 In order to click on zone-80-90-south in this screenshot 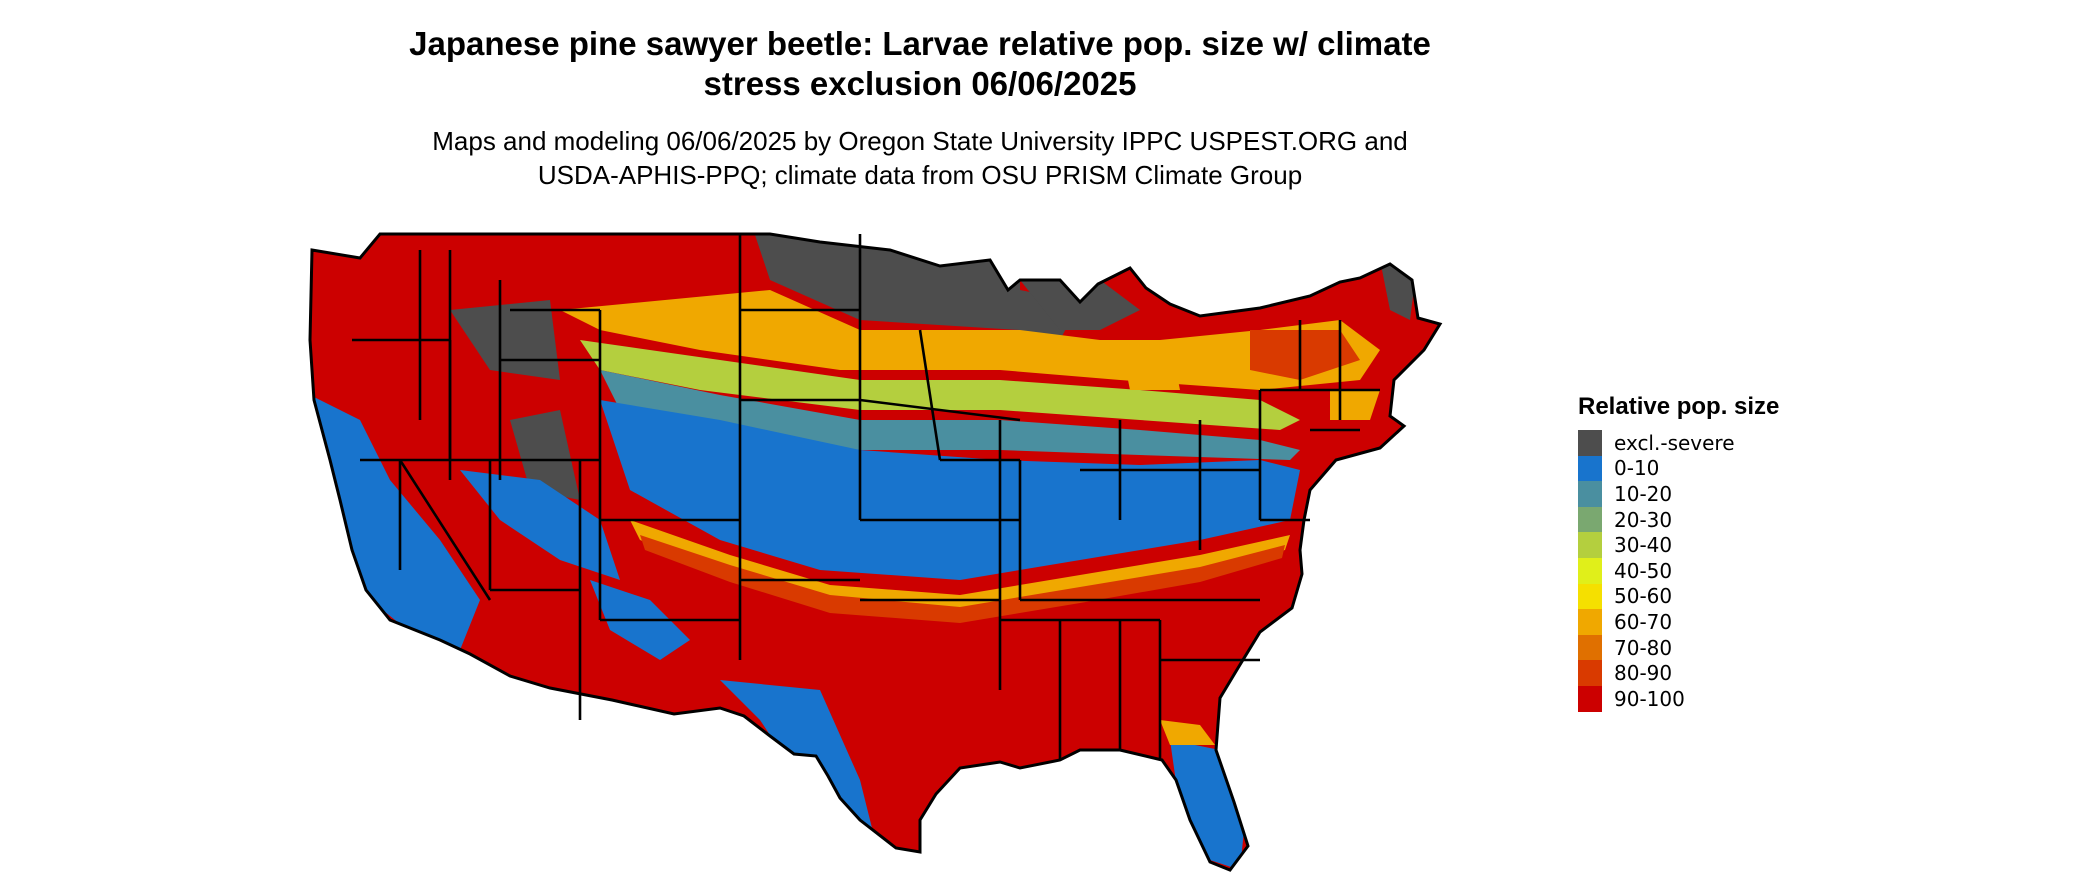, I will do `click(962, 579)`.